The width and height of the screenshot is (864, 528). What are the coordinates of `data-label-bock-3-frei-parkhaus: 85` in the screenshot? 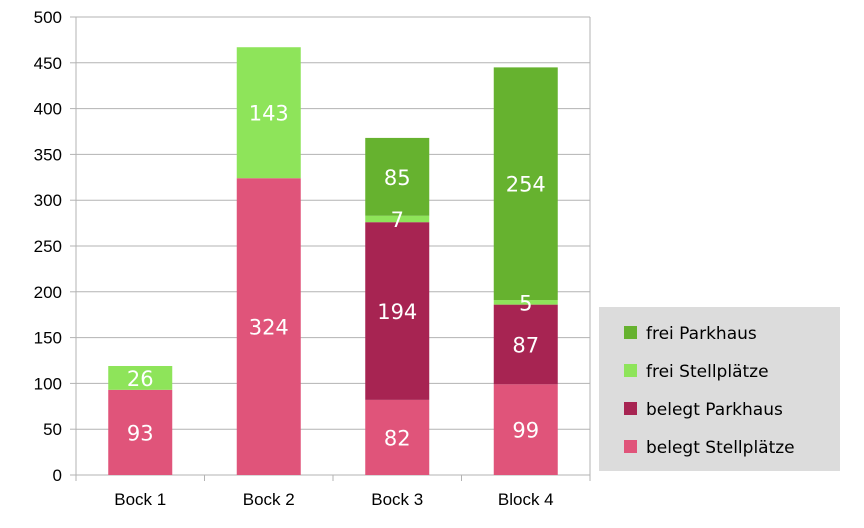 It's located at (397, 178).